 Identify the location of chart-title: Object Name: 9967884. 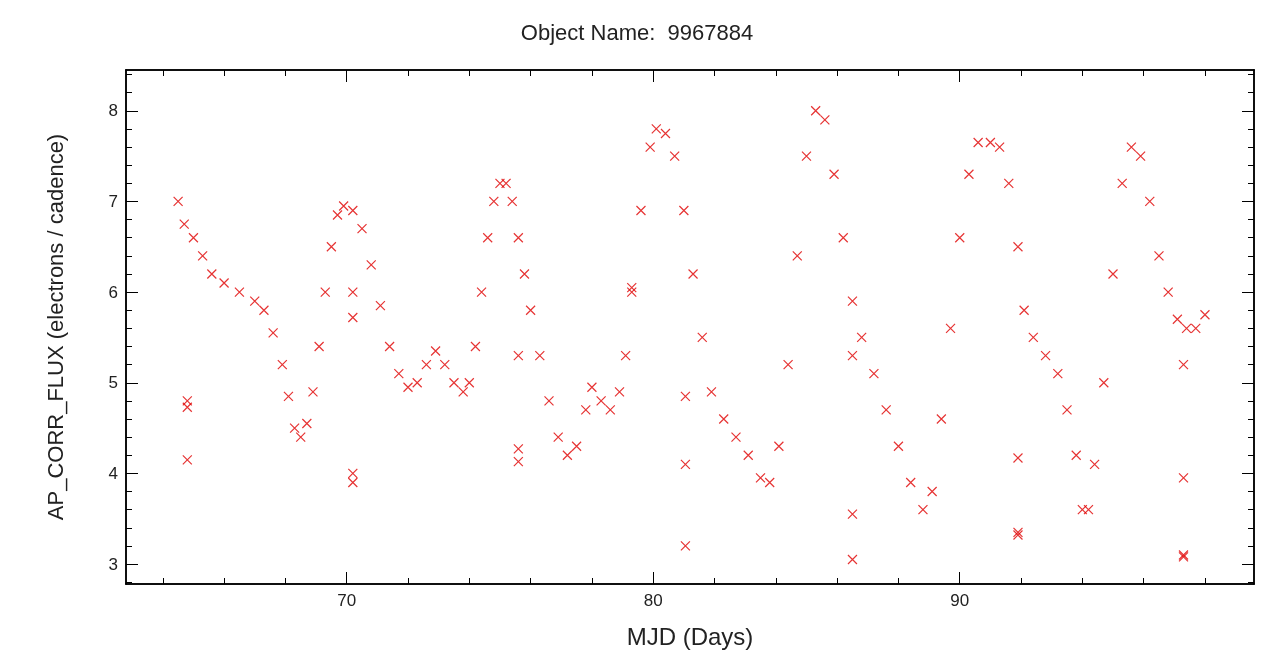
(637, 32).